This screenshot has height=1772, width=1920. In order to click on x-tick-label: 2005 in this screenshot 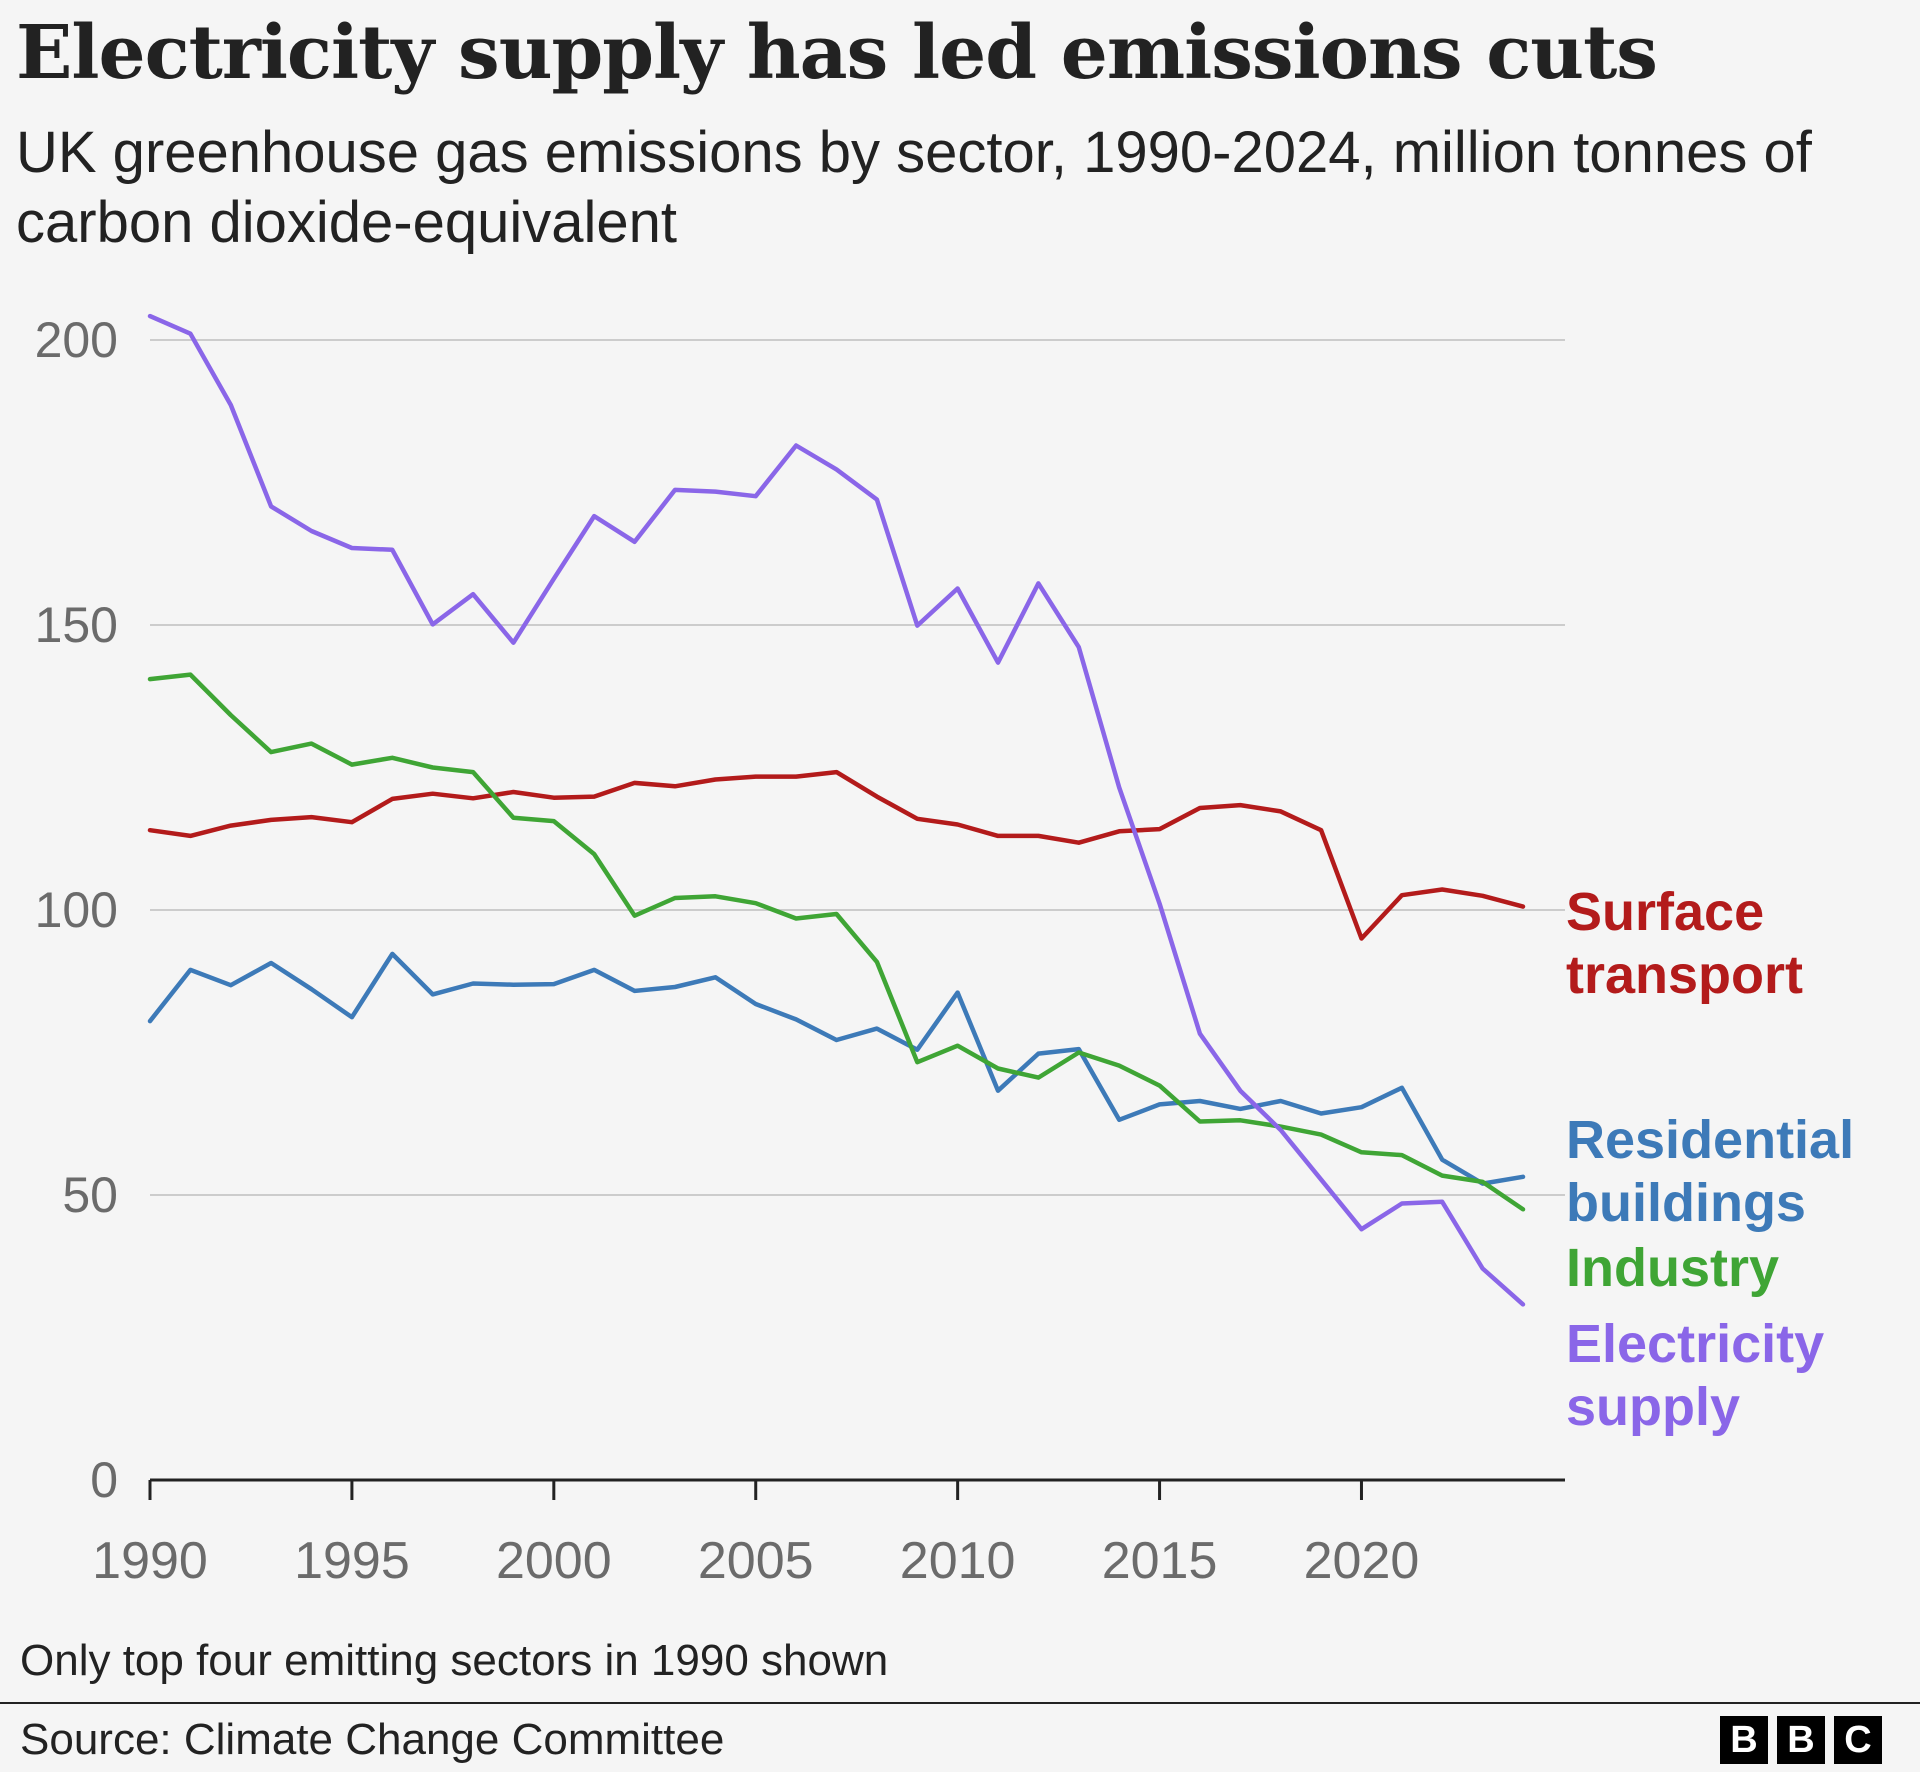, I will do `click(756, 1561)`.